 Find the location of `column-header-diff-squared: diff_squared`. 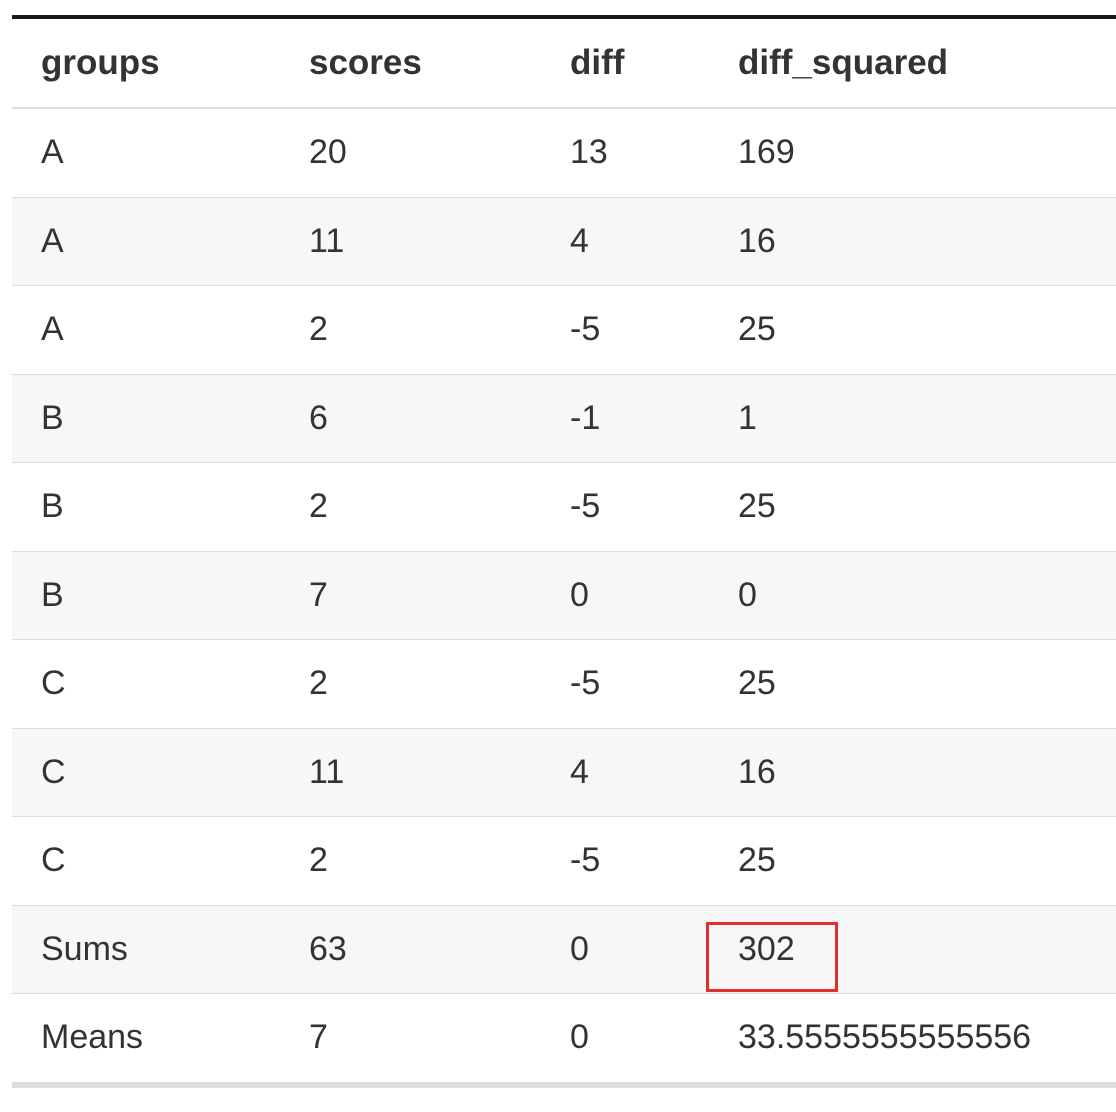

column-header-diff-squared: diff_squared is located at coordinates (912, 63).